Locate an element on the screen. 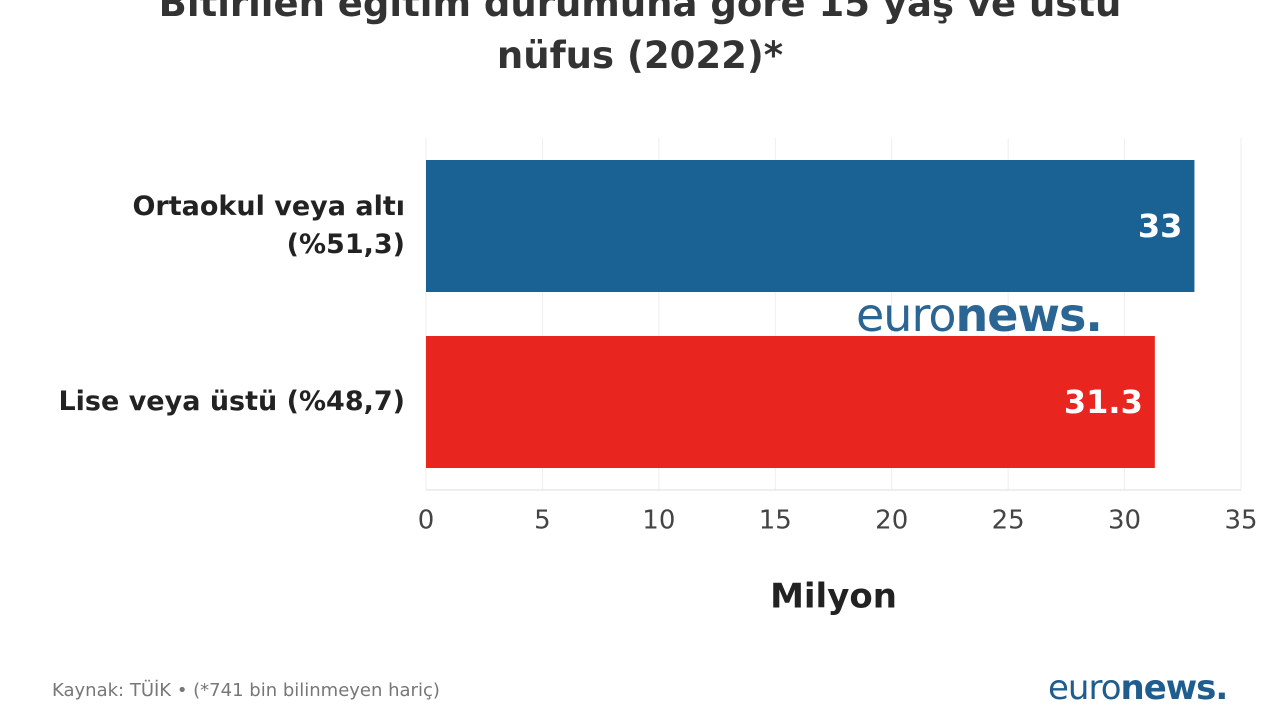 The height and width of the screenshot is (720, 1280). x-tick-label: 25 is located at coordinates (1008, 521).